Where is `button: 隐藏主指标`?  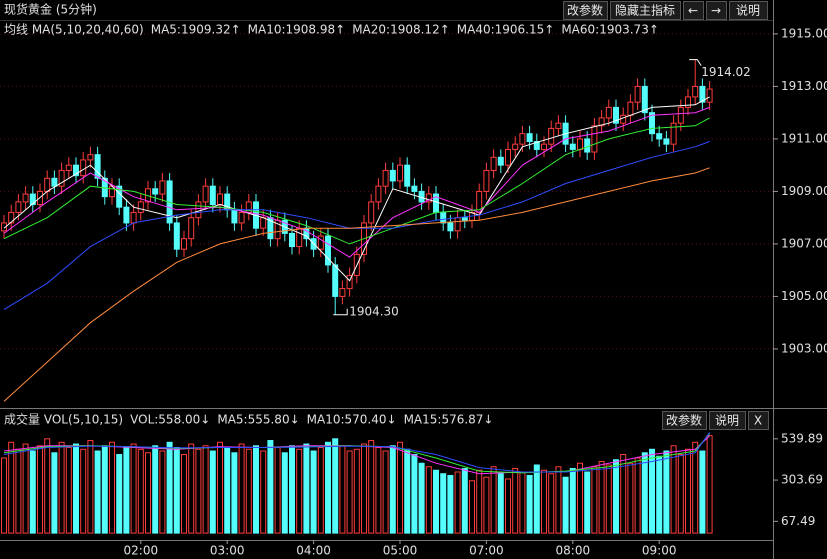 button: 隐藏主指标 is located at coordinates (645, 10).